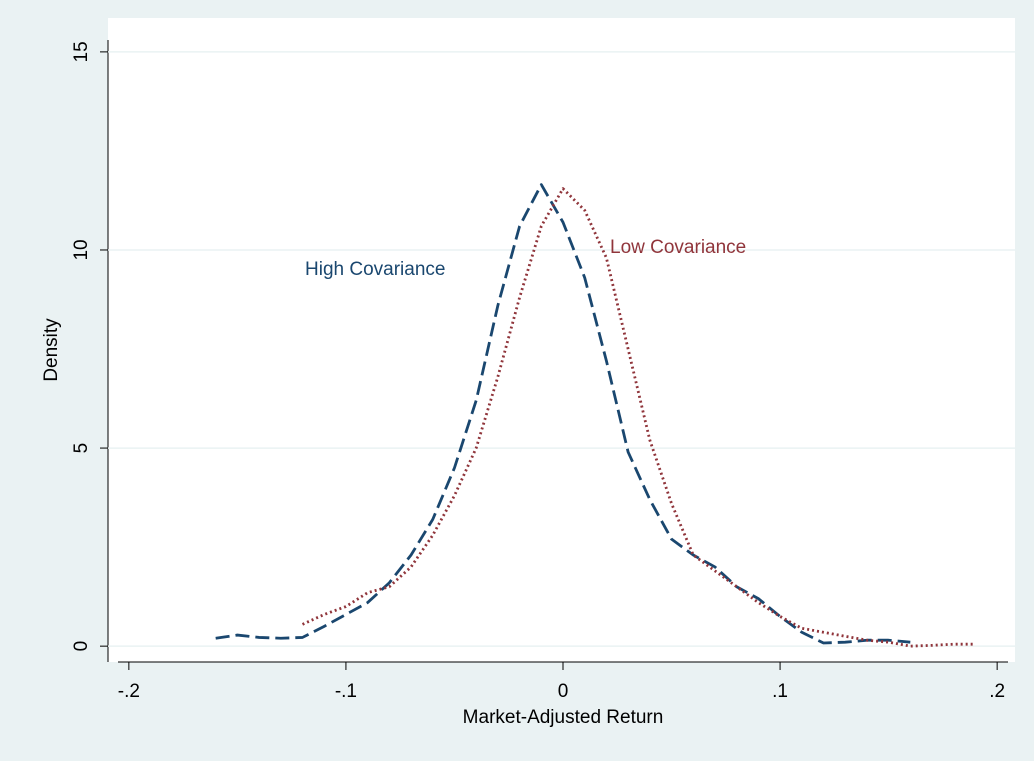 Image resolution: width=1034 pixels, height=761 pixels. Describe the element at coordinates (346, 691) in the screenshot. I see `x-tick-label: -.1` at that location.